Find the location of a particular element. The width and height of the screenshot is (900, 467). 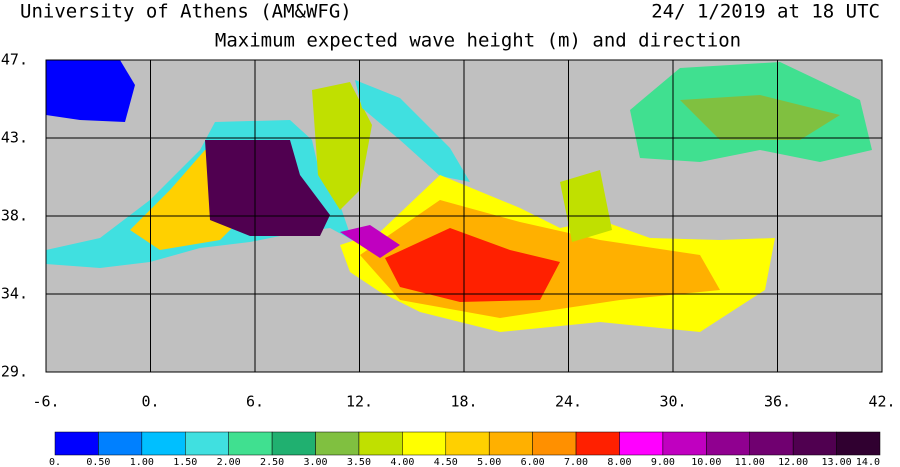

y-tick-label: 47. is located at coordinates (14, 60).